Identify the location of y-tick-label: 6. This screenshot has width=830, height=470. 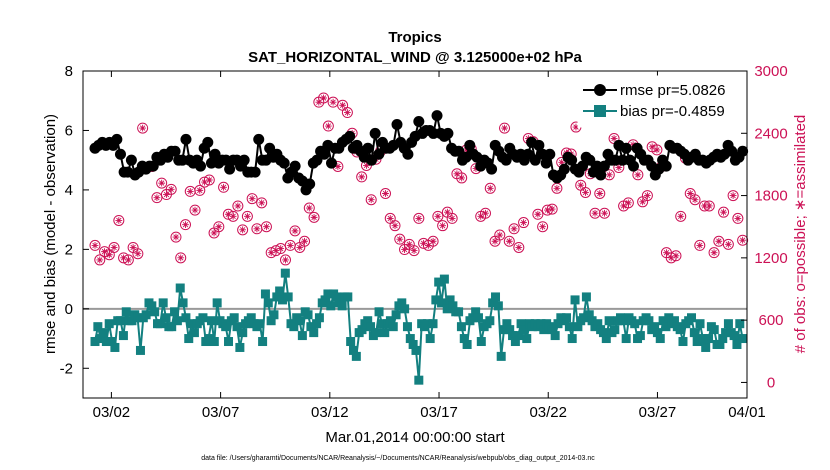
(69, 130).